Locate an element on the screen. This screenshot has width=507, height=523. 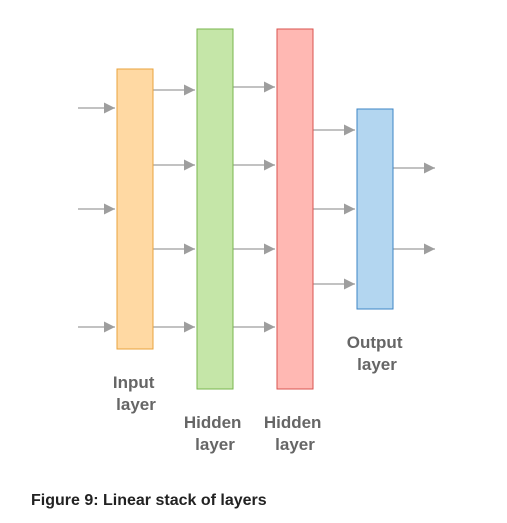
input-layer-label: Input layer is located at coordinates (136, 393).